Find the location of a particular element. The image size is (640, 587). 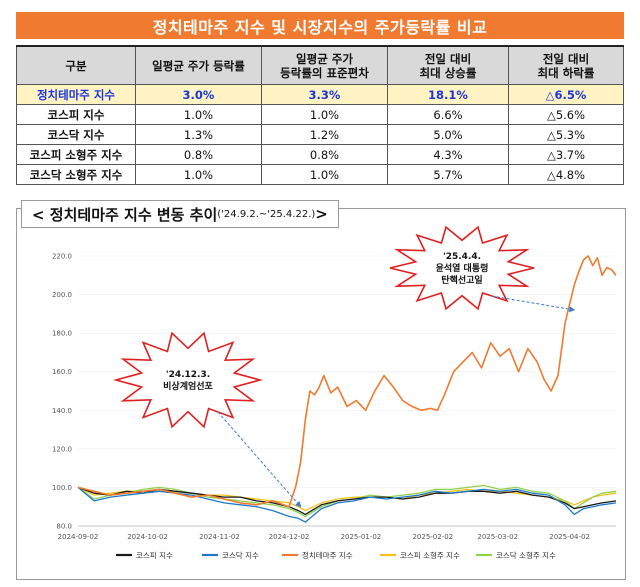

legend-label: 코스닥 소형주 지수 is located at coordinates (526, 555).